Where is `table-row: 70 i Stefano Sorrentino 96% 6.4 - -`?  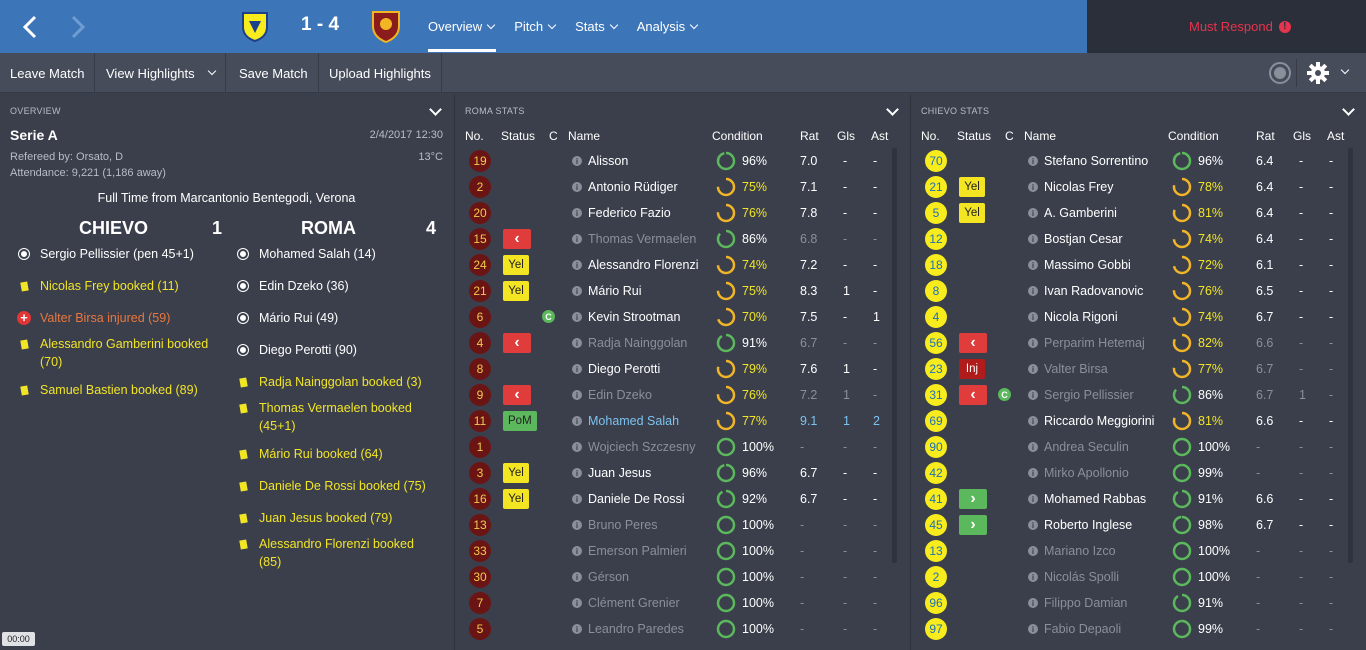 table-row: 70 i Stefano Sorrentino 96% 6.4 - - is located at coordinates (1128, 161).